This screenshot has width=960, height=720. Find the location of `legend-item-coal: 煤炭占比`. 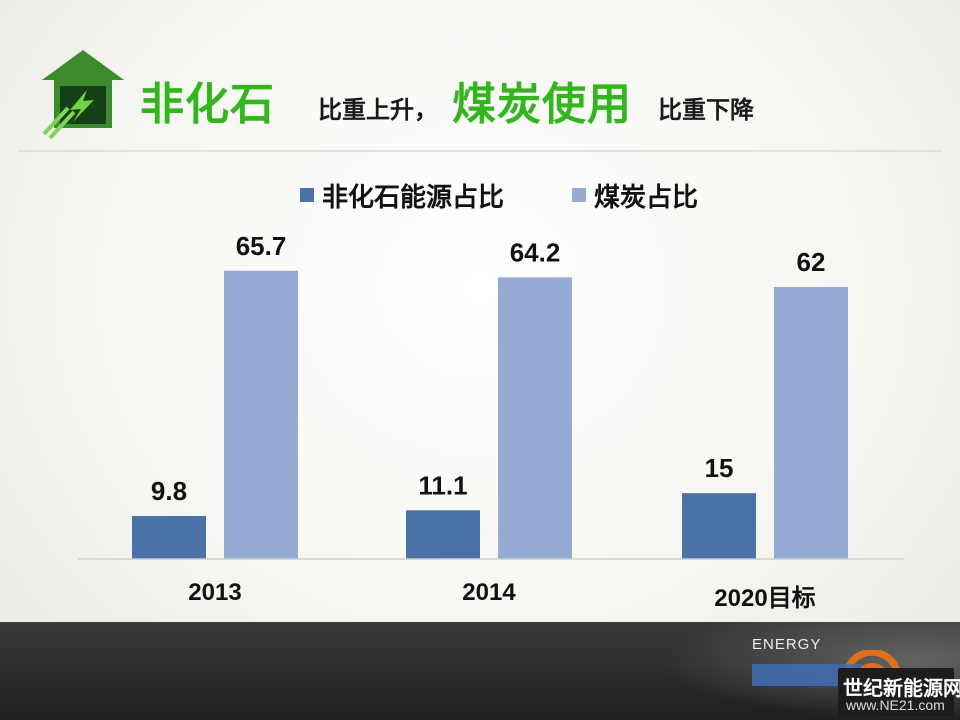

legend-item-coal: 煤炭占比 is located at coordinates (635, 195).